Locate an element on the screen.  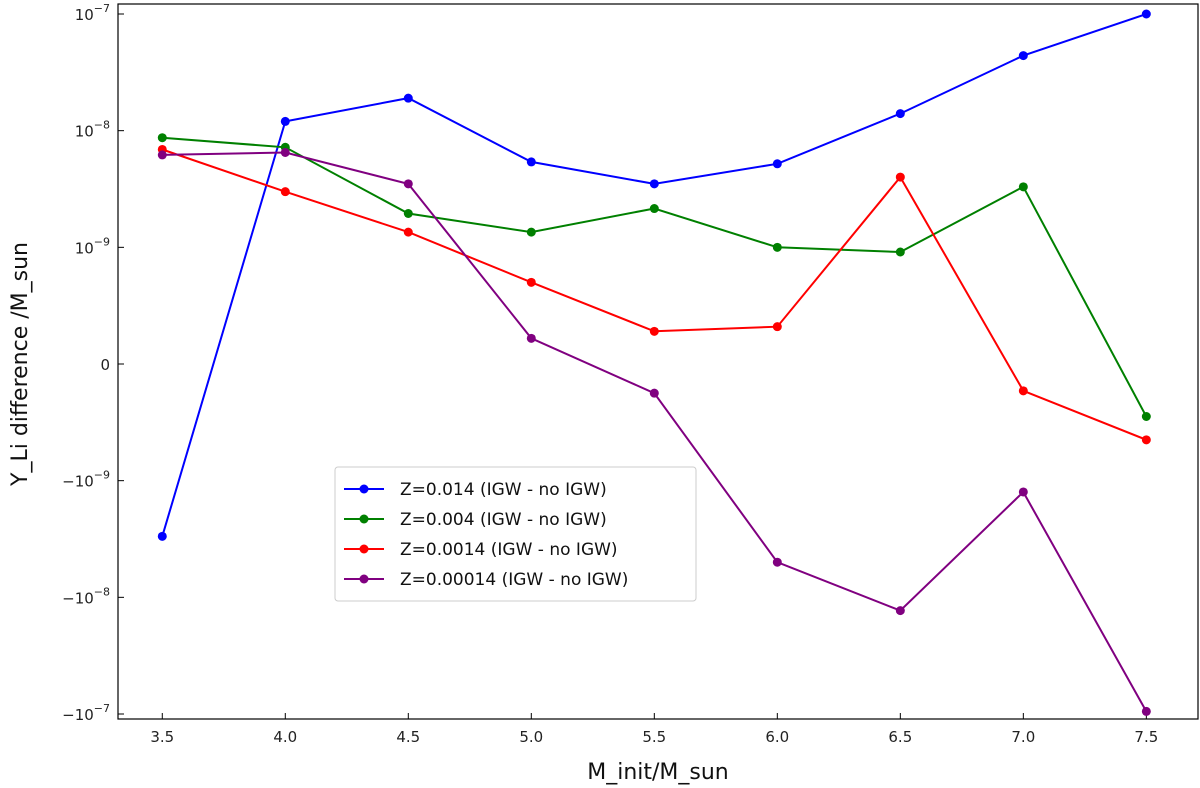
y-axis-label: Y_Li difference /M_sun is located at coordinates (20, 364).